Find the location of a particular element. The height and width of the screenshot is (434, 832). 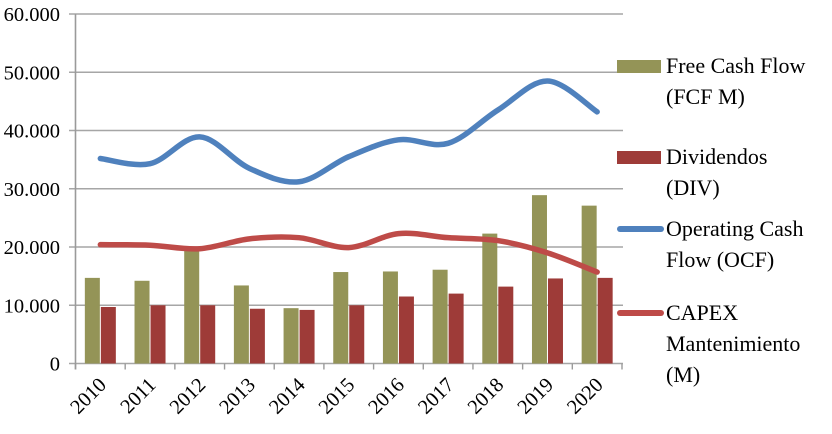

ocf-line-swatch-icon is located at coordinates (640, 229).